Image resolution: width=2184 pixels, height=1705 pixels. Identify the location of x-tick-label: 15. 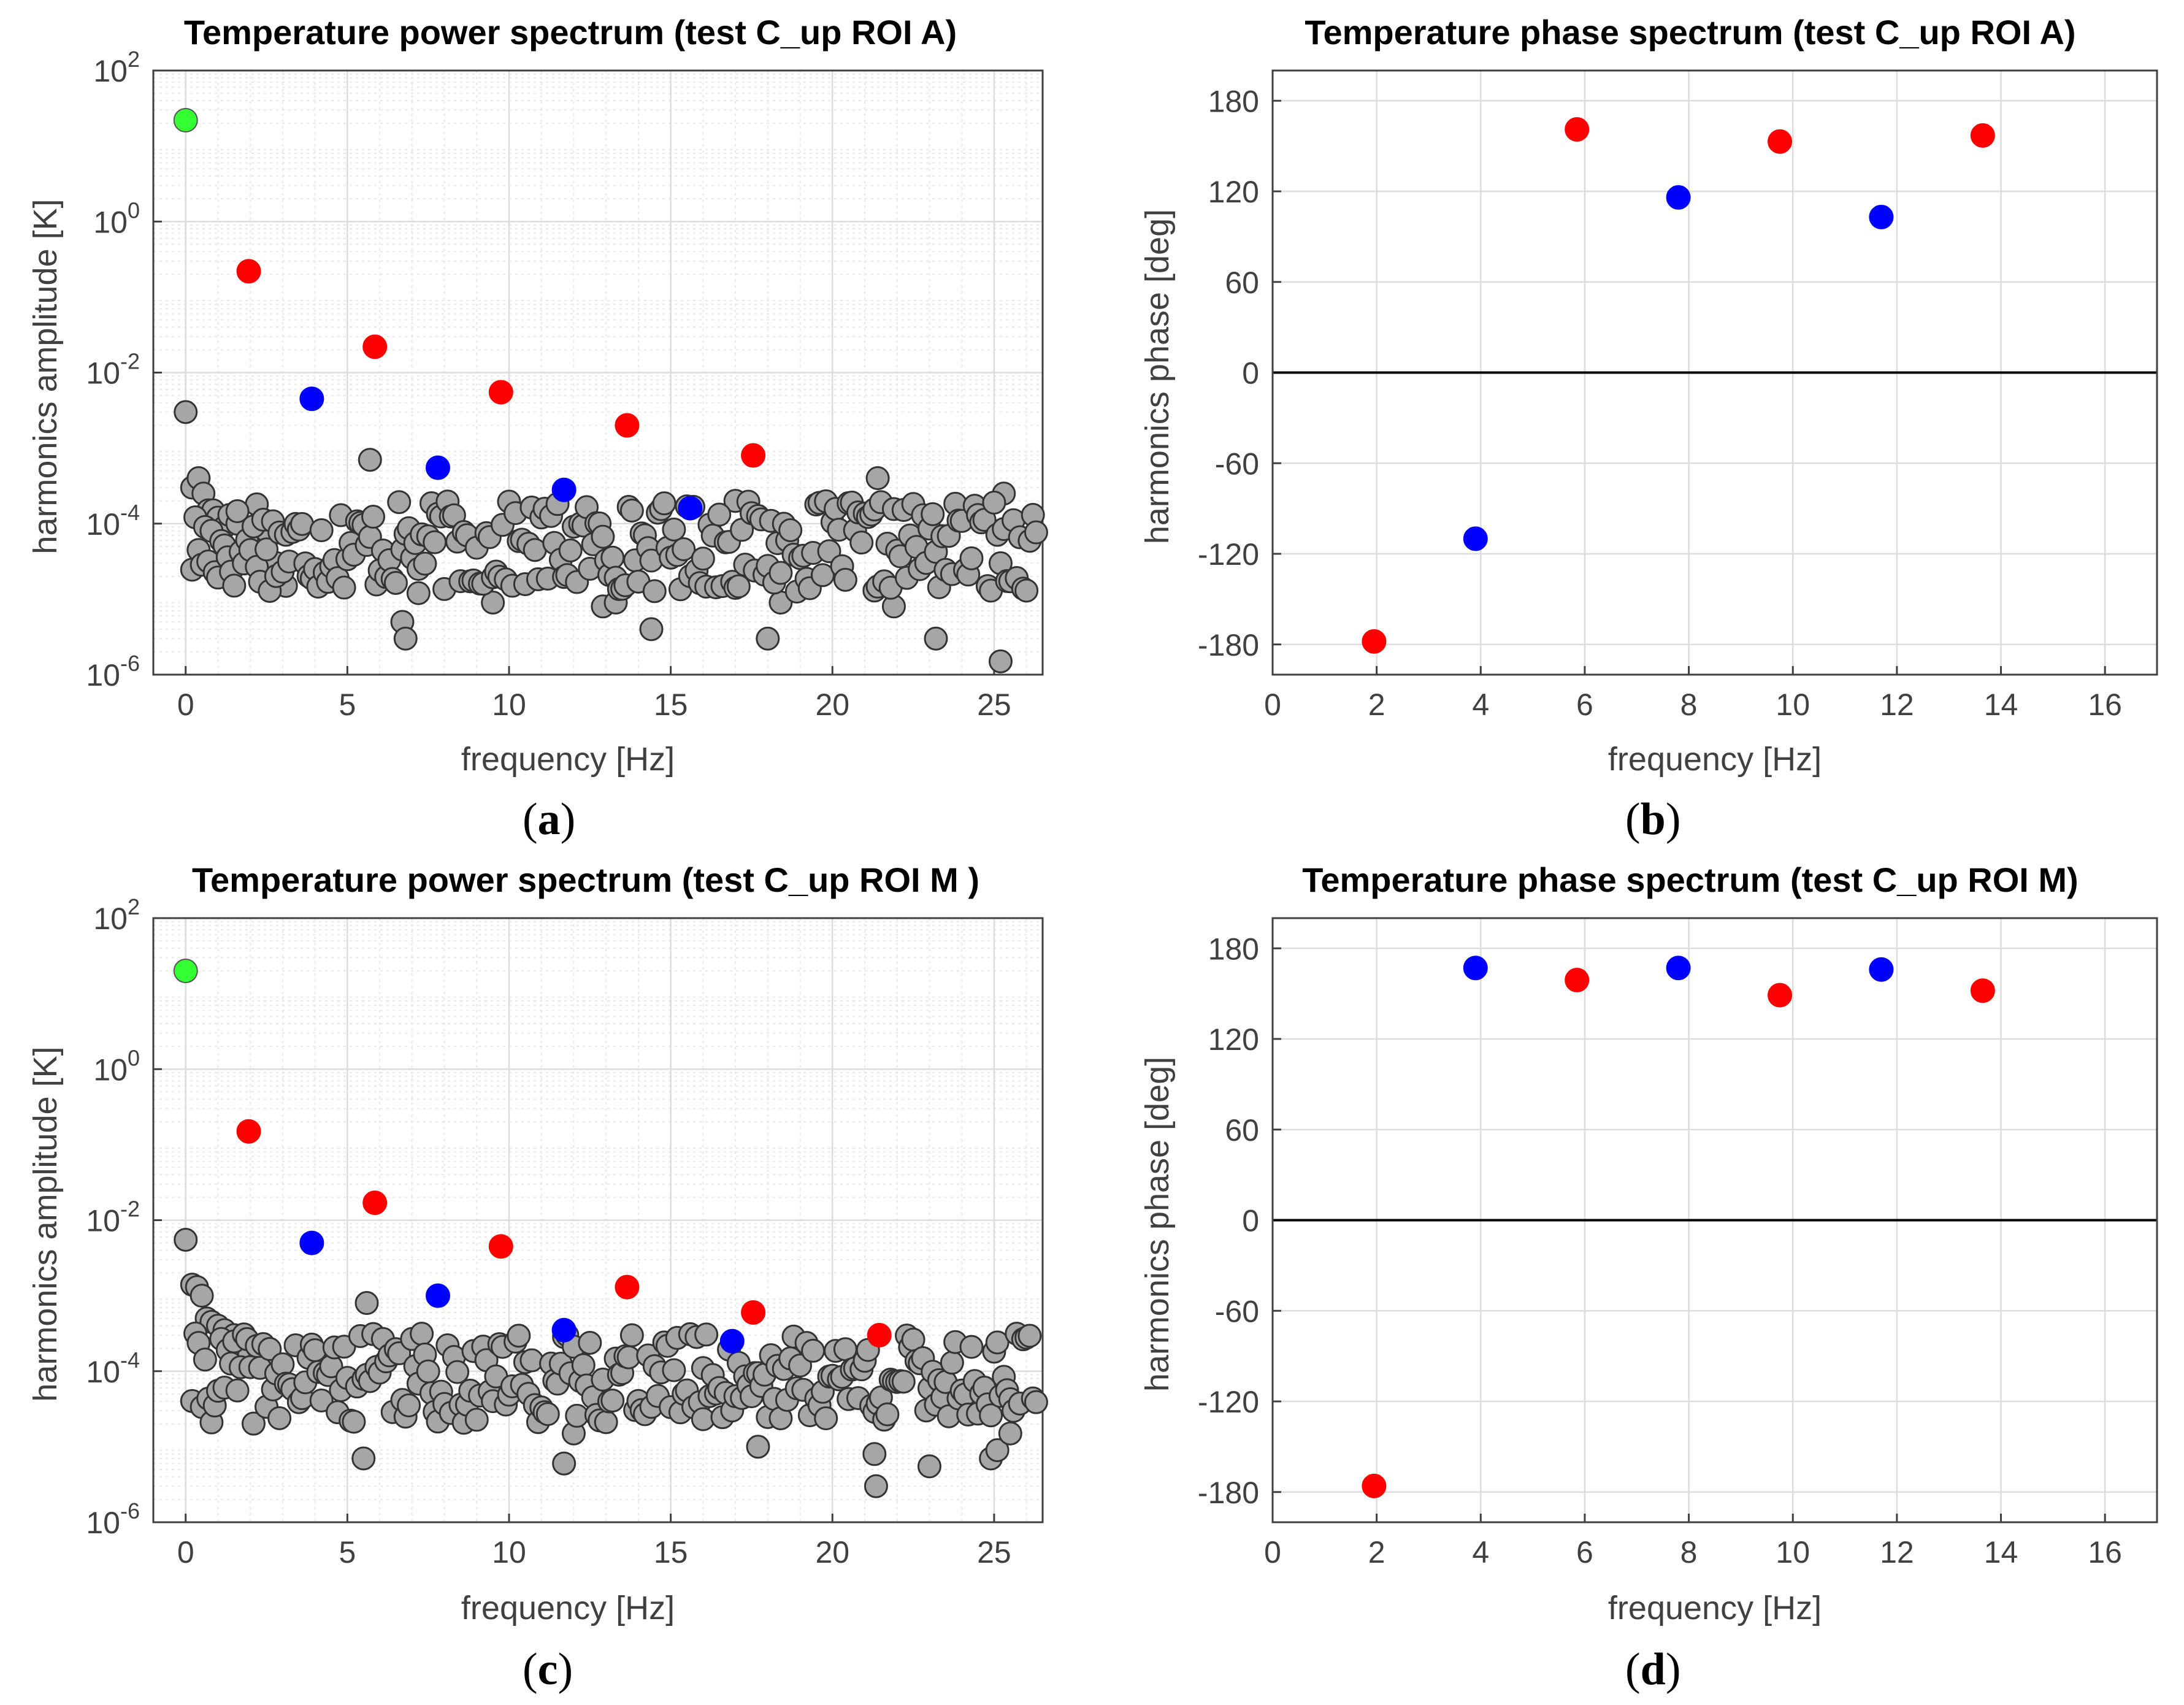
(671, 1552).